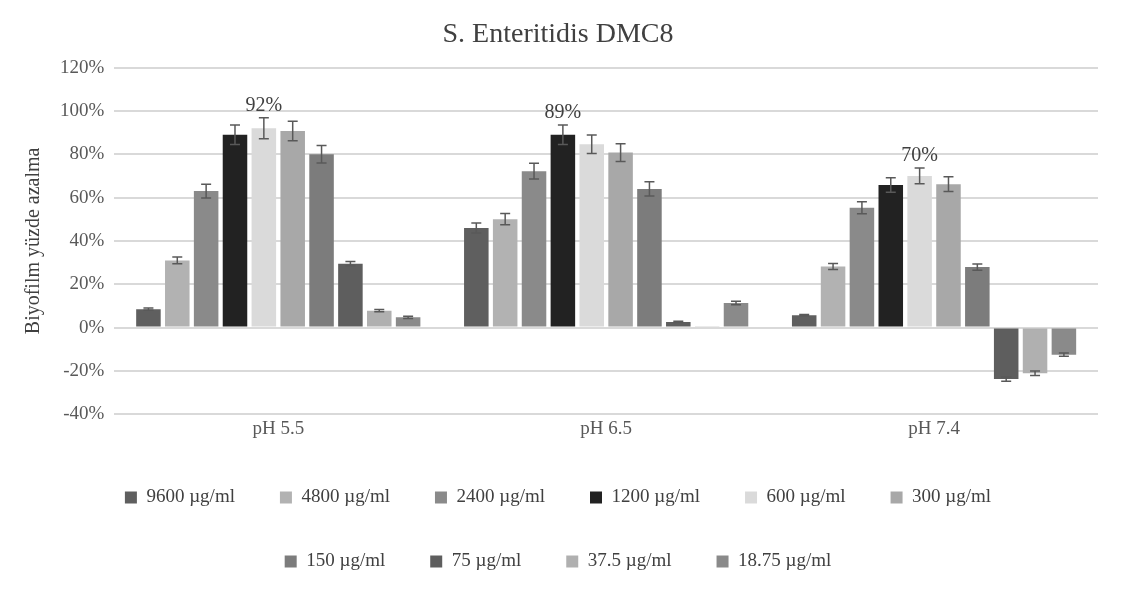  Describe the element at coordinates (486, 560) in the screenshot. I see `legend-label: 75 µg/ml` at that location.